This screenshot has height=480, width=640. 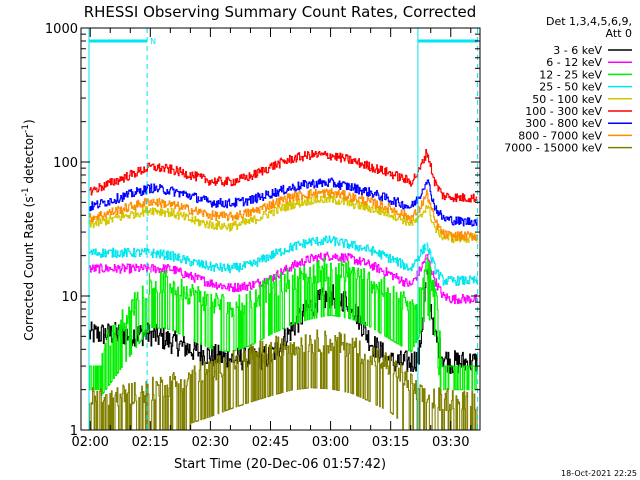 What do you see at coordinates (210, 442) in the screenshot?
I see `x-tick-label-0230: 02:30` at bounding box center [210, 442].